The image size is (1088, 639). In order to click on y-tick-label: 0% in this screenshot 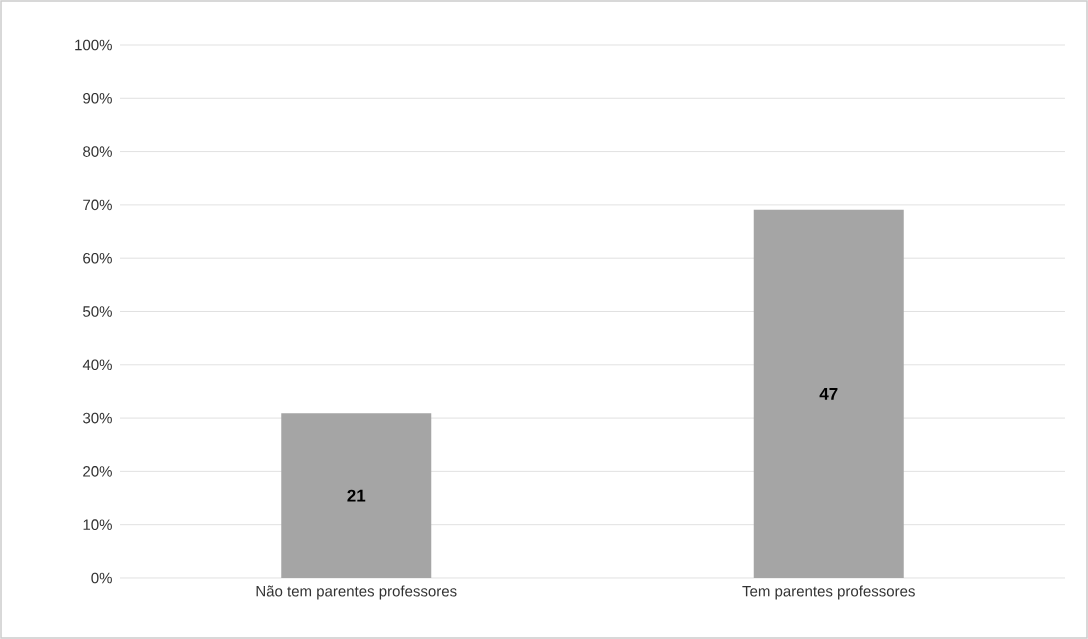, I will do `click(101, 578)`.